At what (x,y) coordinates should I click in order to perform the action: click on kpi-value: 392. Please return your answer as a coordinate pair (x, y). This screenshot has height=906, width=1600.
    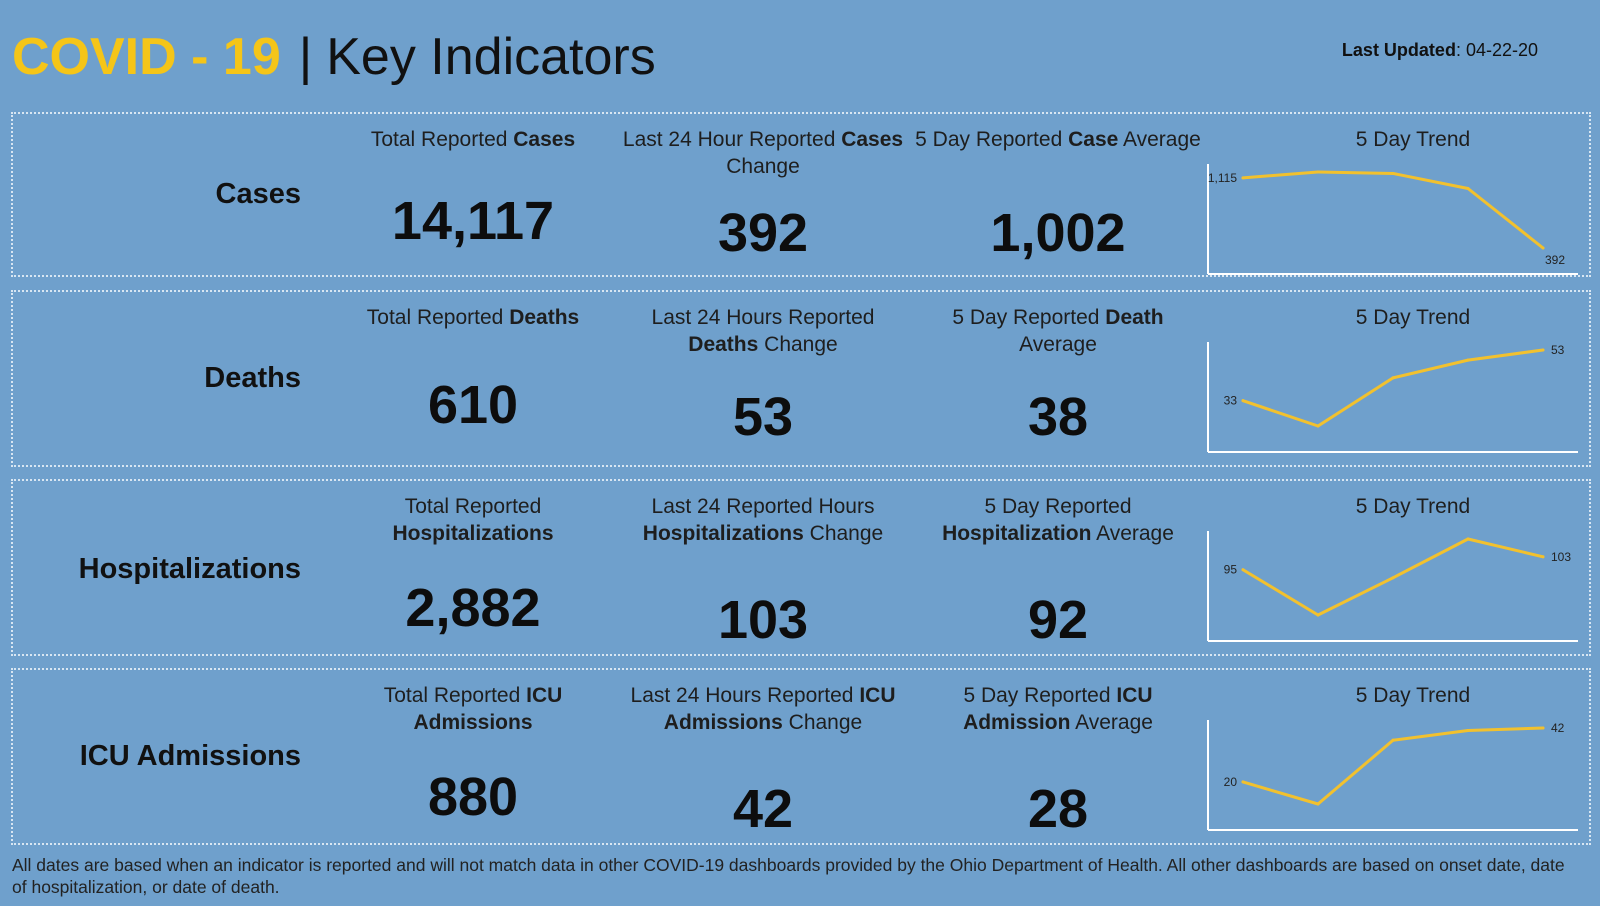
    Looking at the image, I should click on (763, 233).